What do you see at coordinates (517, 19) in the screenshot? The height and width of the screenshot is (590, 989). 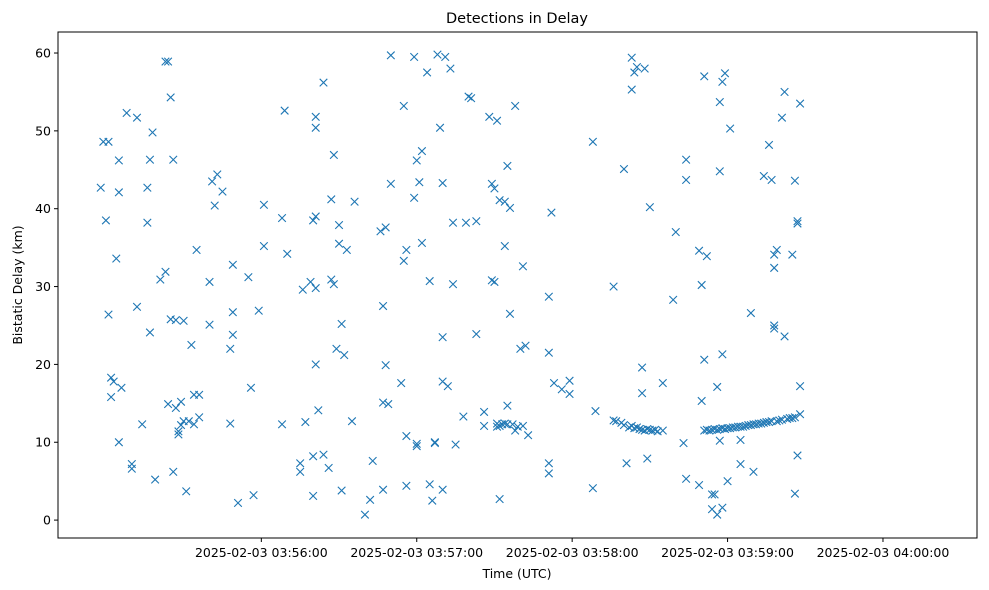 I see `chart-title: Detections in Delay` at bounding box center [517, 19].